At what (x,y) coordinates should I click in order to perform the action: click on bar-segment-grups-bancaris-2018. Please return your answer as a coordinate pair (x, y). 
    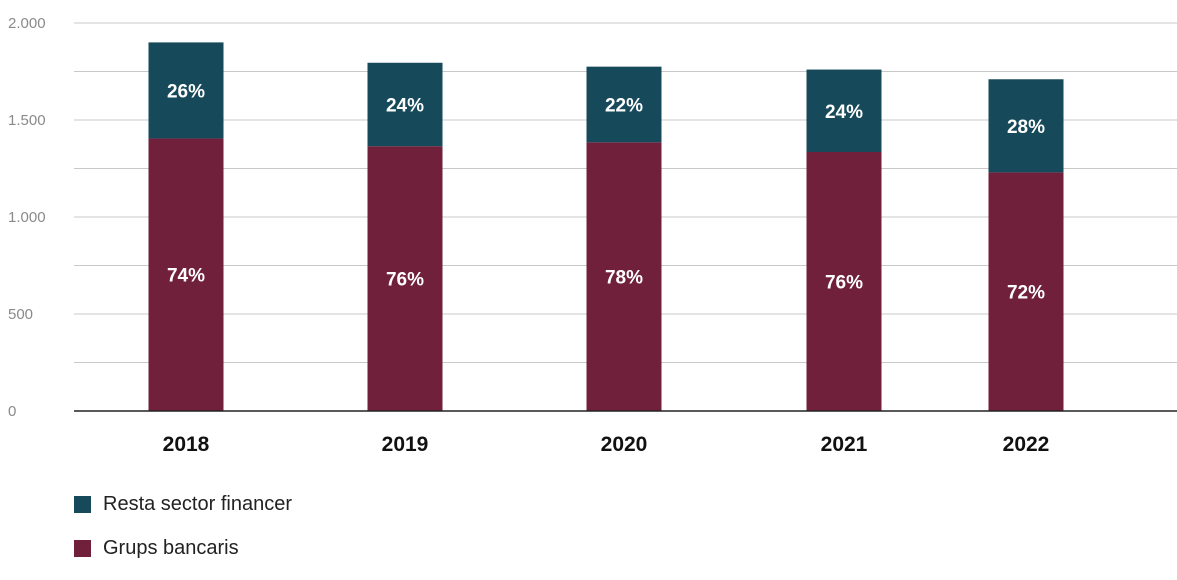
    Looking at the image, I should click on (186, 274).